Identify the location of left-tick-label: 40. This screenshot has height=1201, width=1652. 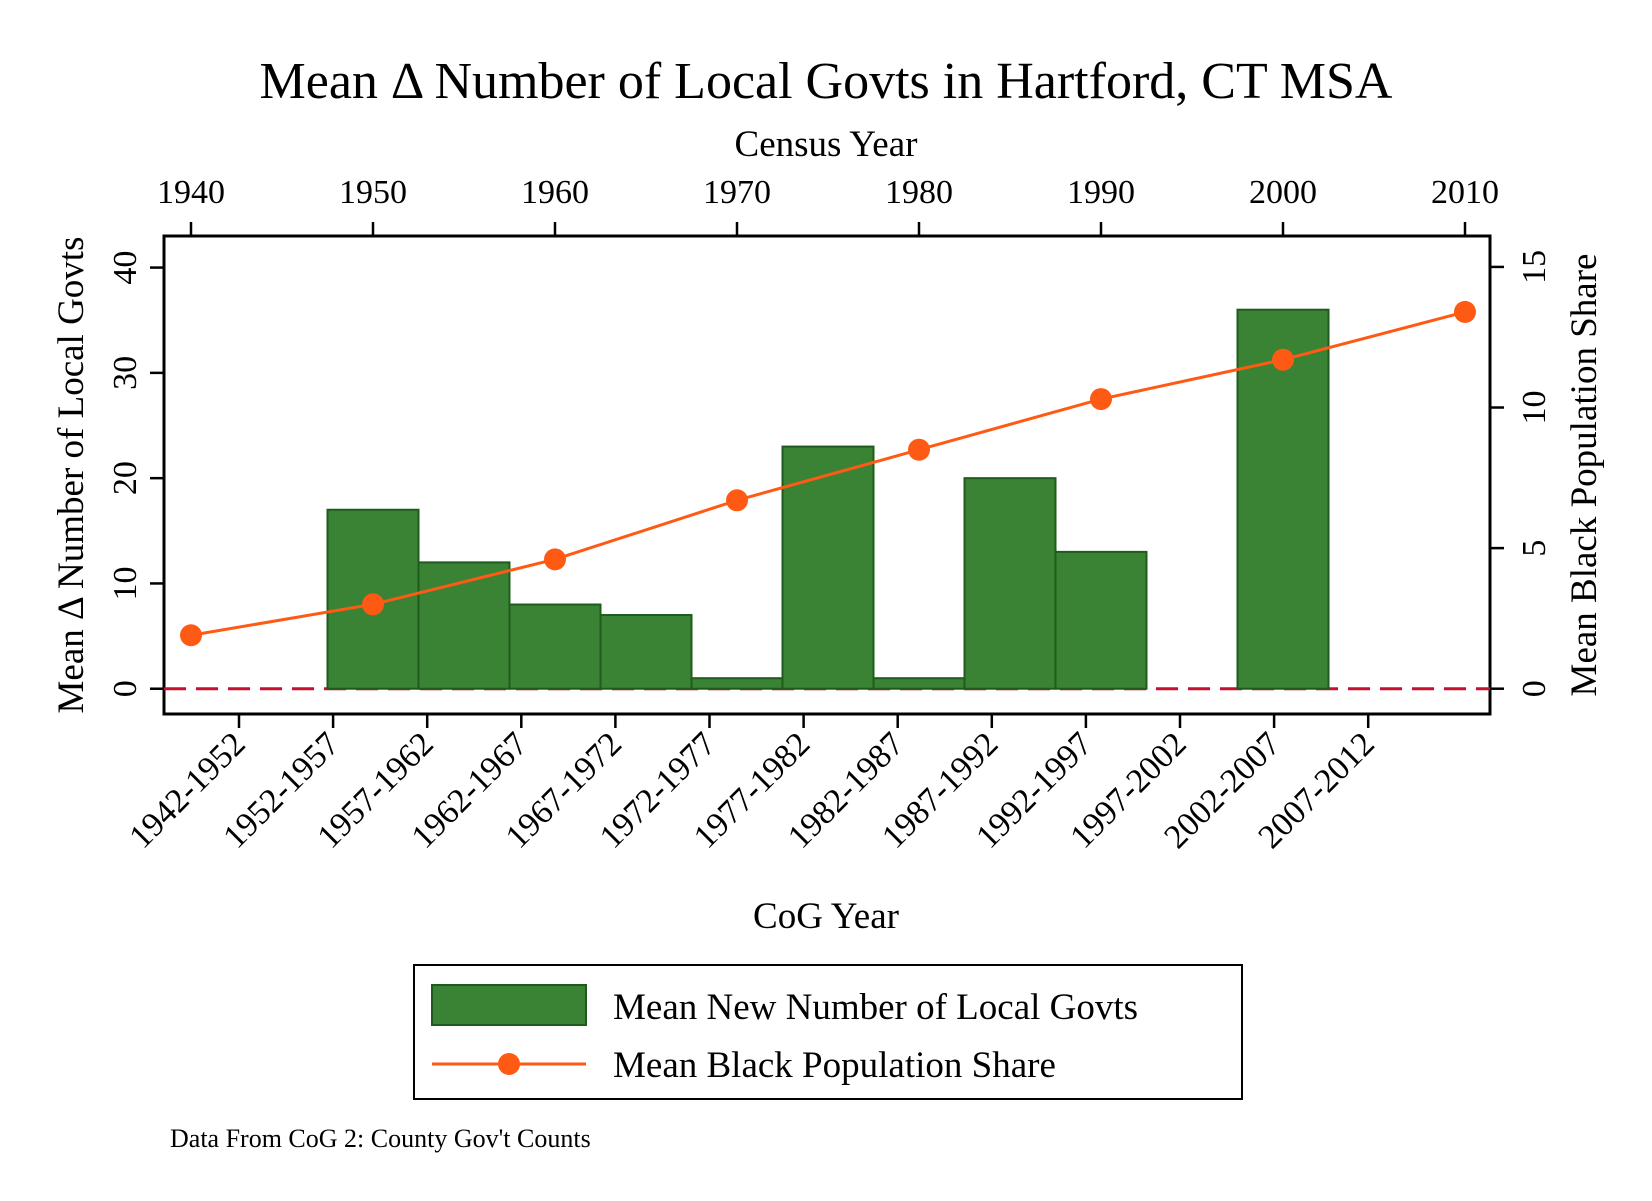
(125, 268).